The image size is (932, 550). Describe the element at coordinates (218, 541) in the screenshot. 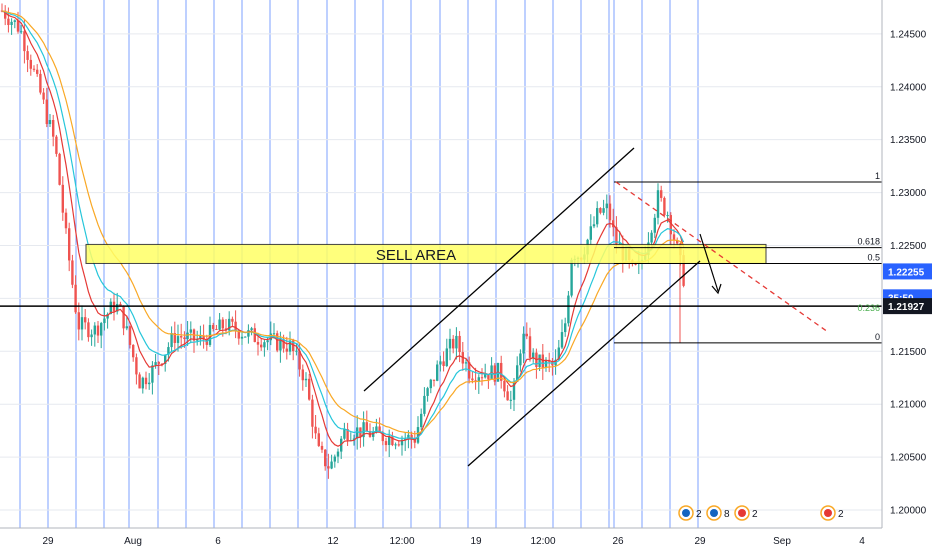

I see `x-tick-label: 6` at that location.